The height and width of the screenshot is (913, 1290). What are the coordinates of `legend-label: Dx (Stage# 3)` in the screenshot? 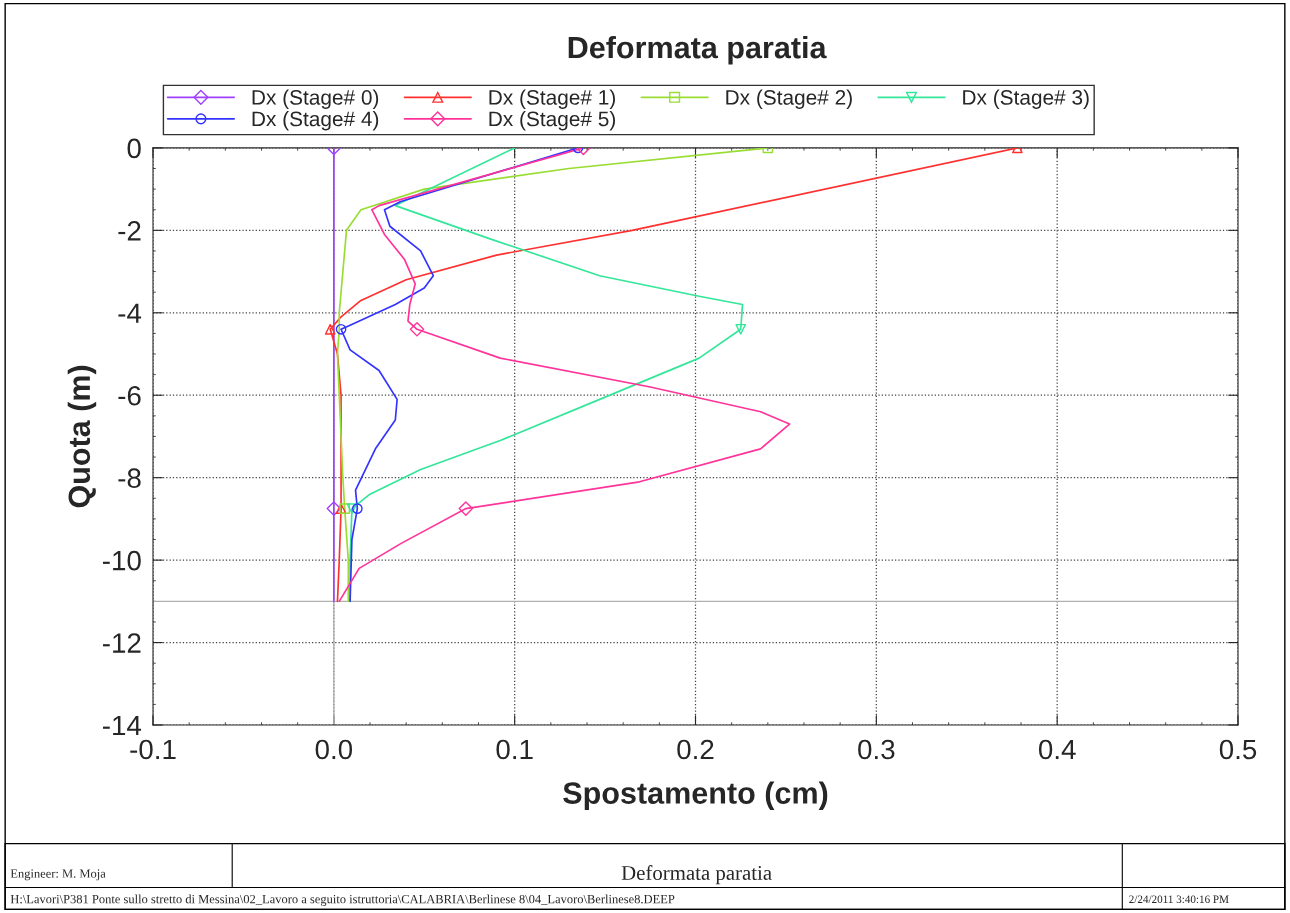 It's located at (1026, 99).